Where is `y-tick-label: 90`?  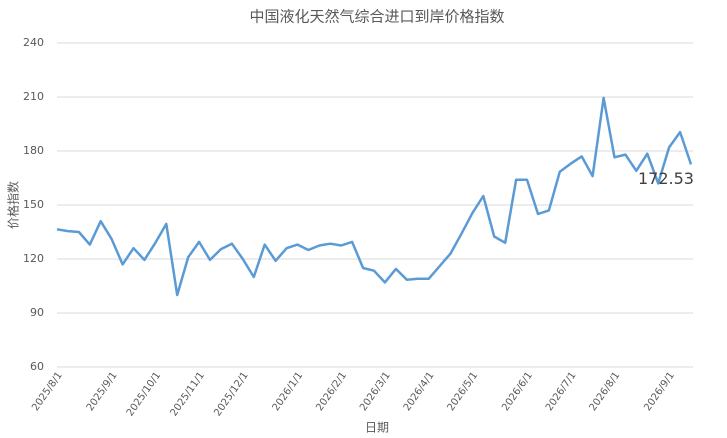
y-tick-label: 90 is located at coordinates (37, 312).